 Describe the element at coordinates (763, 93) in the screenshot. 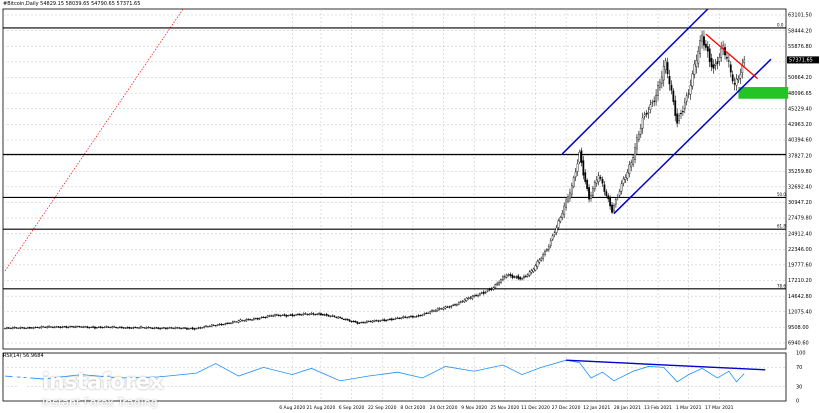

I see `price-zone` at that location.